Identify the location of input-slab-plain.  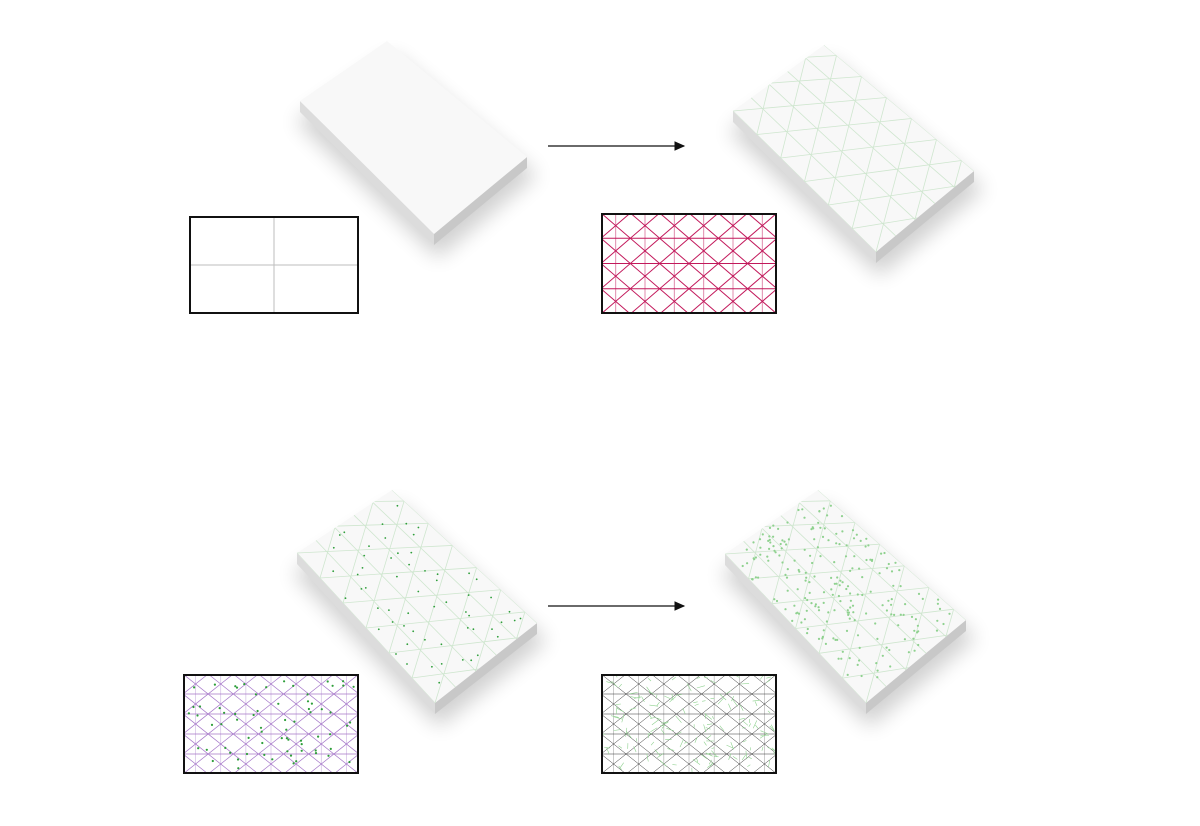
(416, 149).